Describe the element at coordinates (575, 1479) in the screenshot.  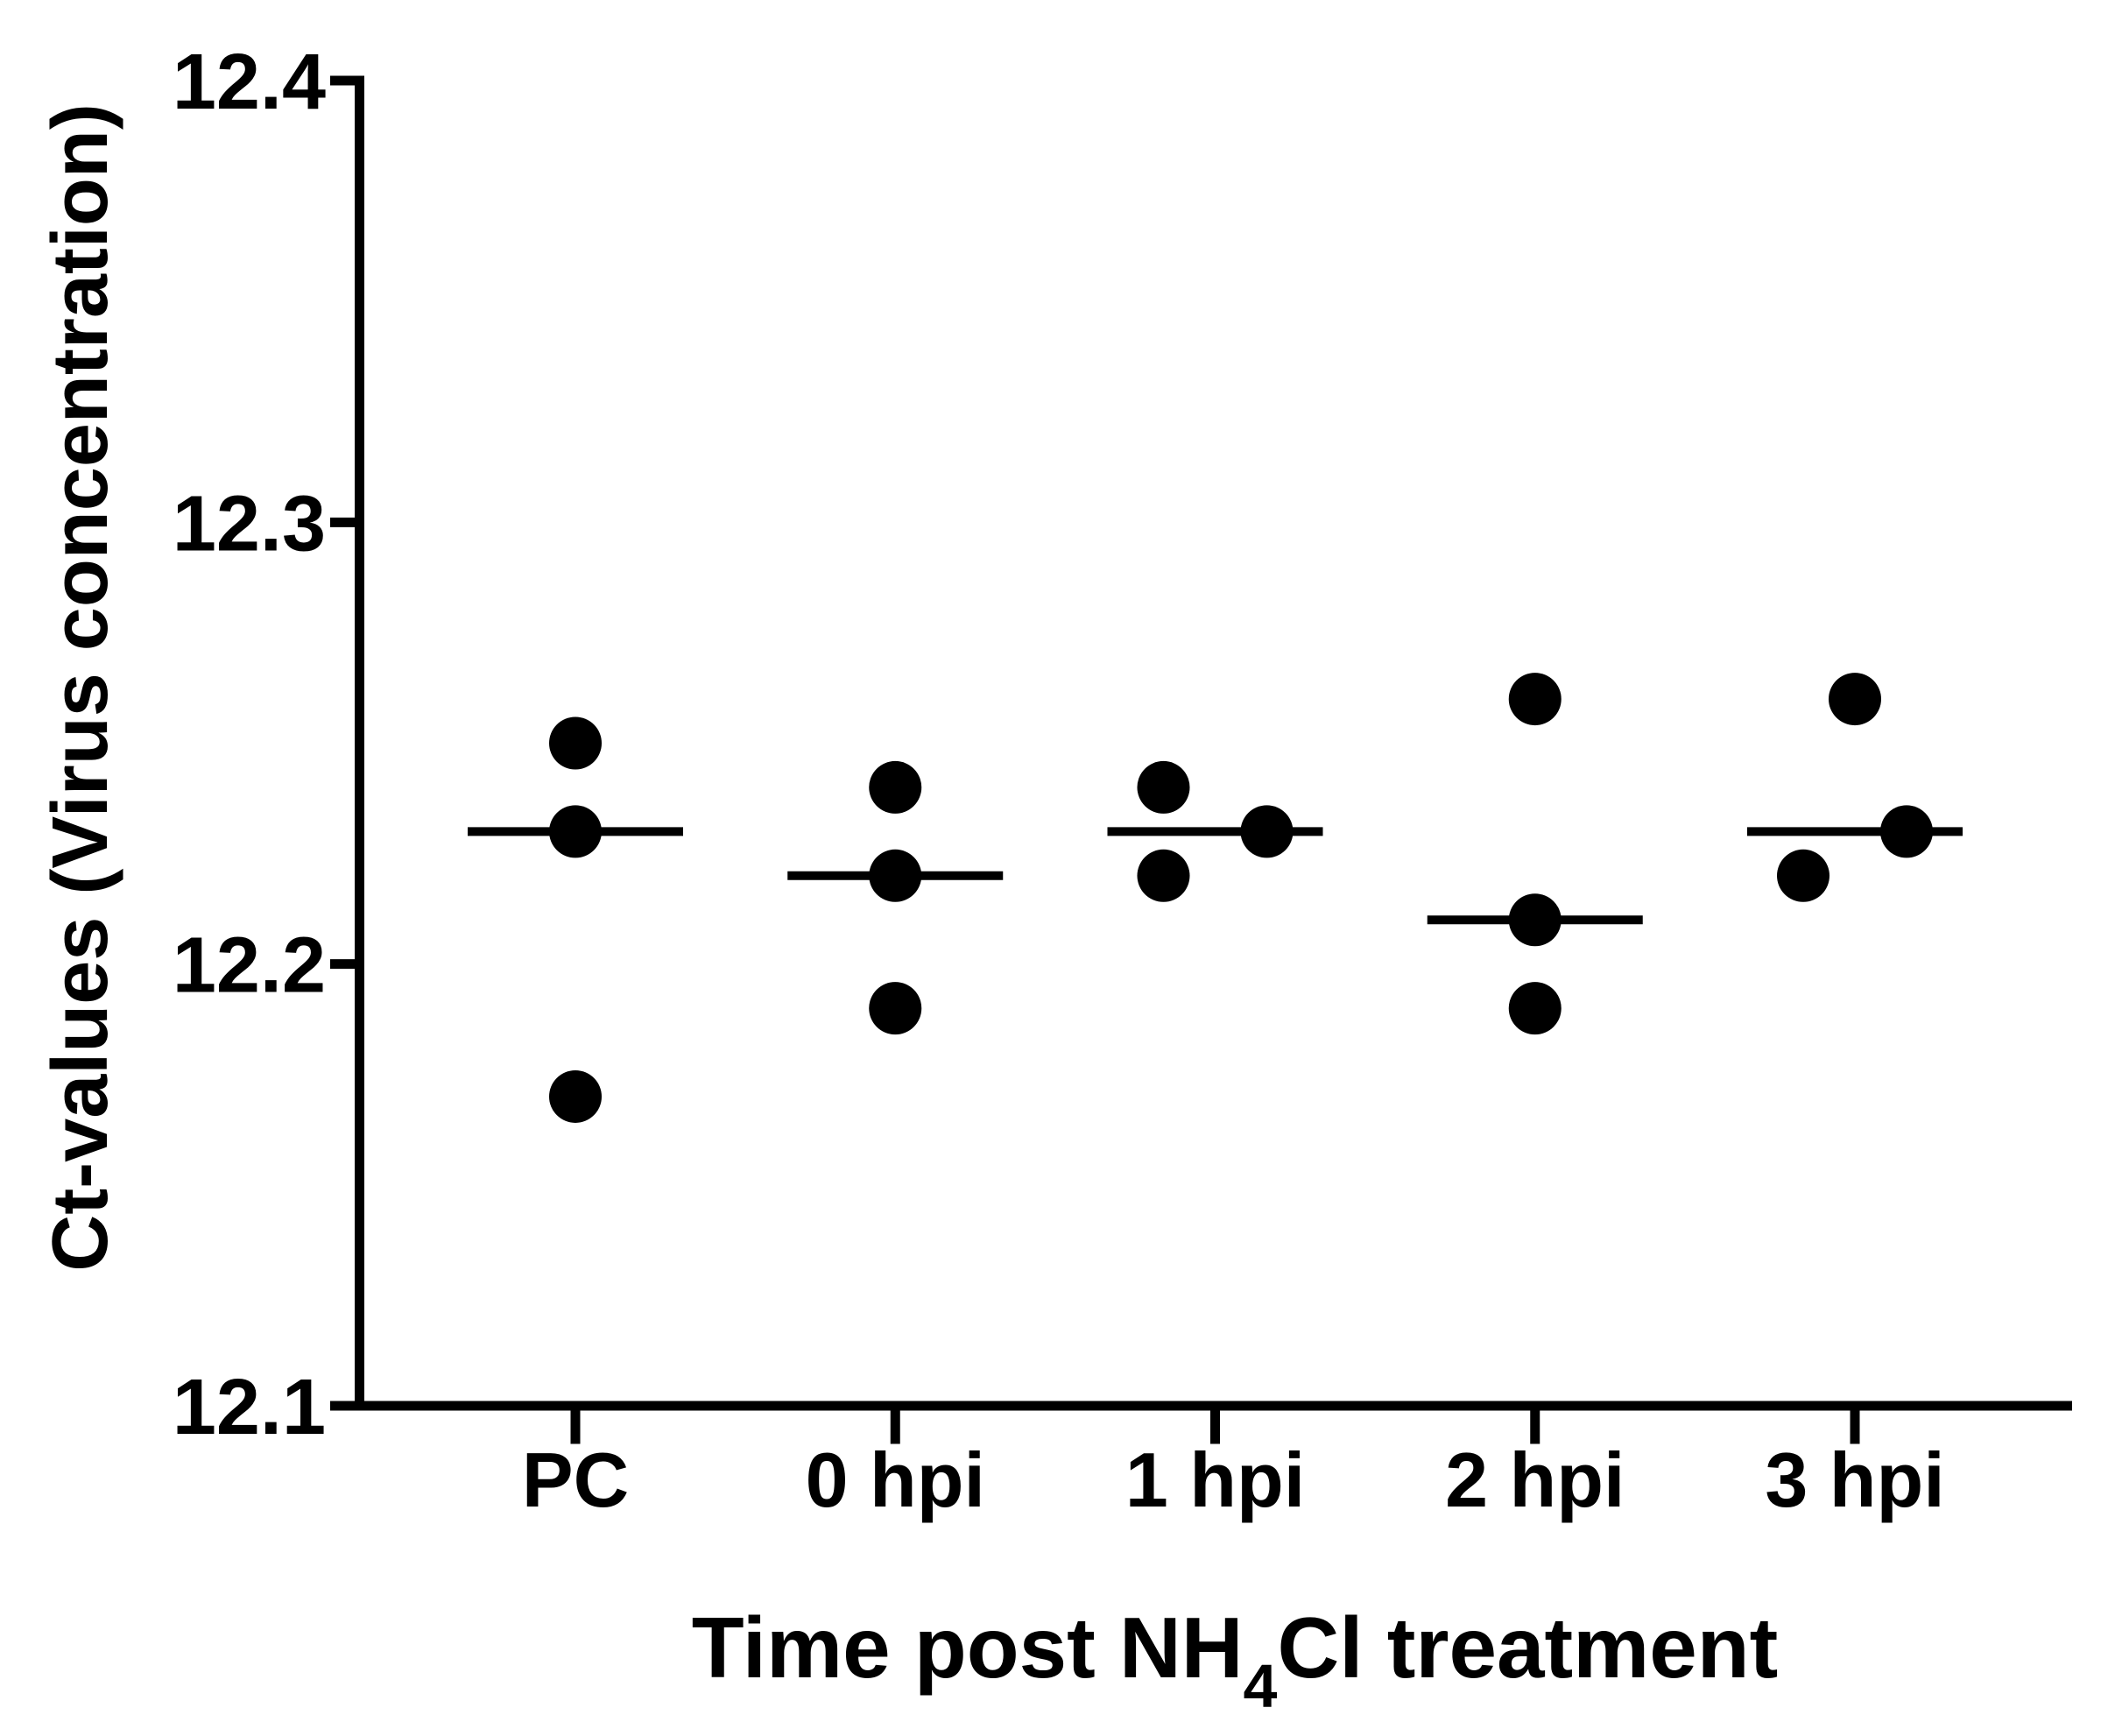
I see `x-tick-label: PC` at that location.